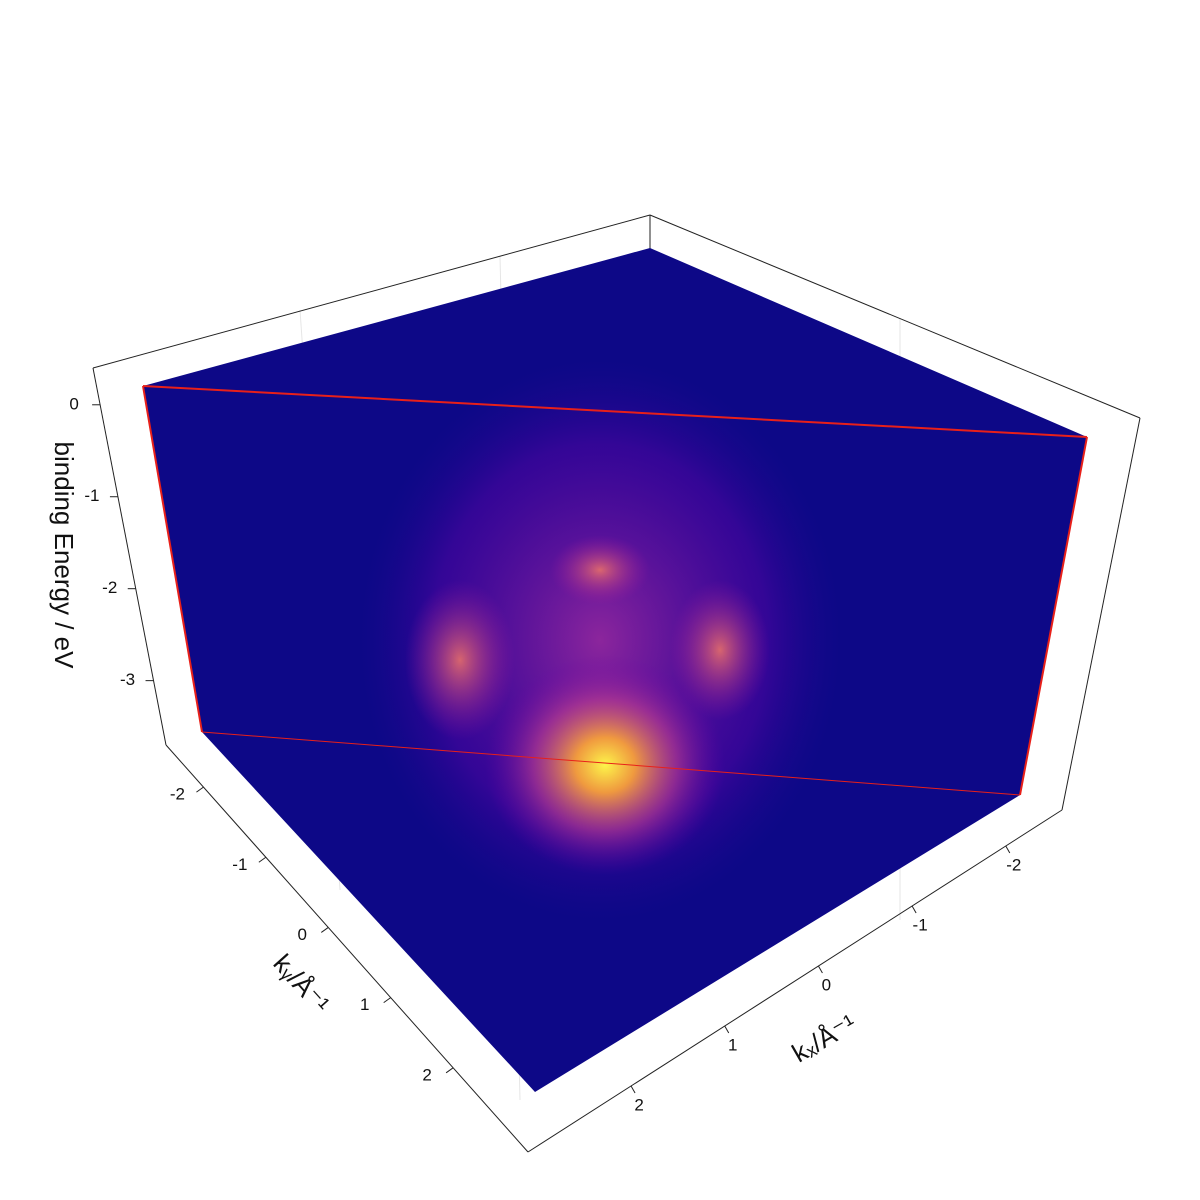 Image resolution: width=1200 pixels, height=1200 pixels. I want to click on x-axis-title: kₓ/Å⁻¹, so click(824, 1038).